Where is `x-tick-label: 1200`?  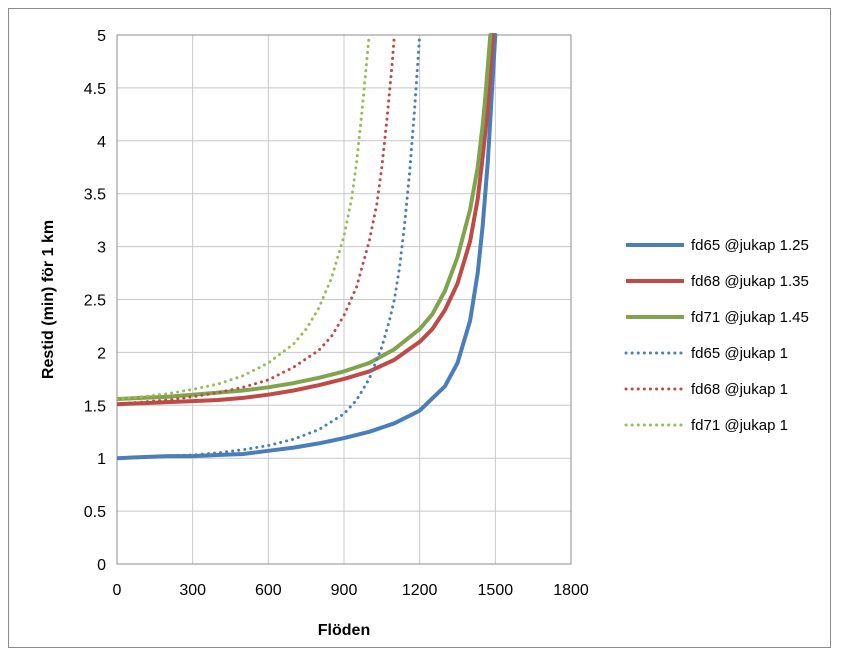
x-tick-label: 1200 is located at coordinates (420, 590).